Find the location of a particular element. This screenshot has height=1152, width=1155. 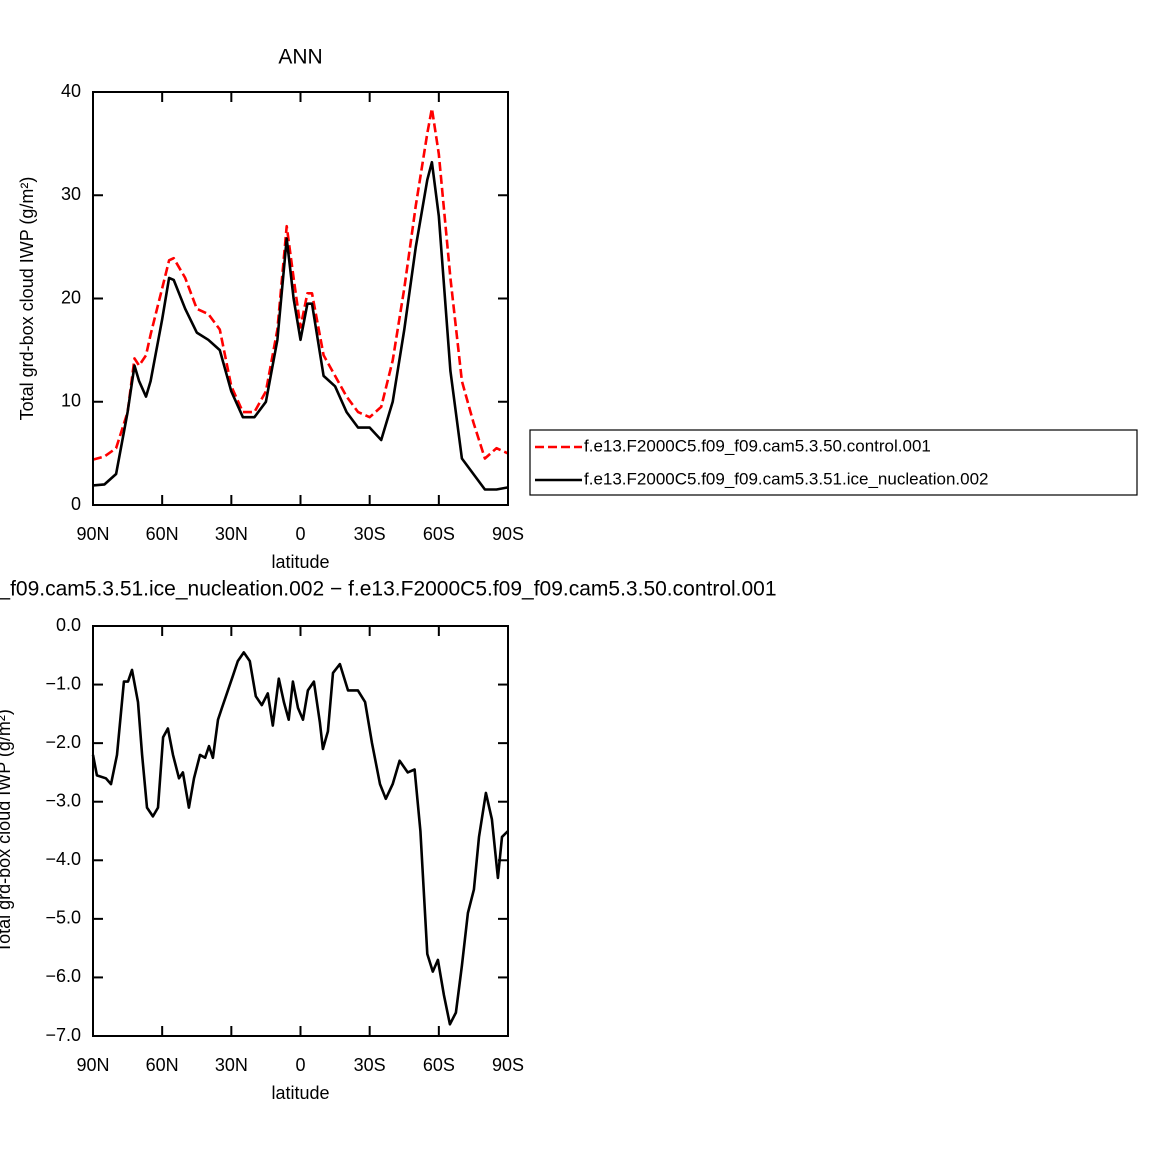

y-tick-label: −7.0 is located at coordinates (63, 1035).